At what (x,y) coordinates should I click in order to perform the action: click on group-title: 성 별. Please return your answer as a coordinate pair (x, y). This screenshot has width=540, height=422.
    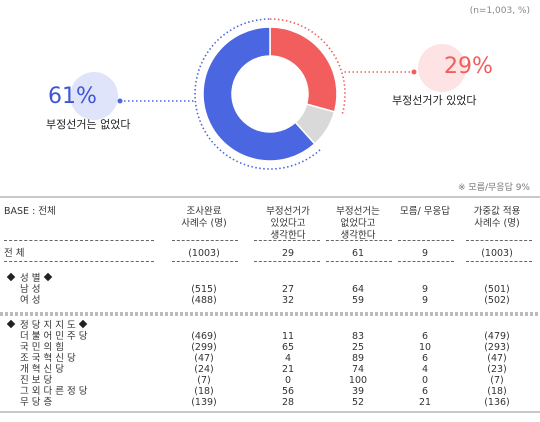
    Looking at the image, I should click on (79, 278).